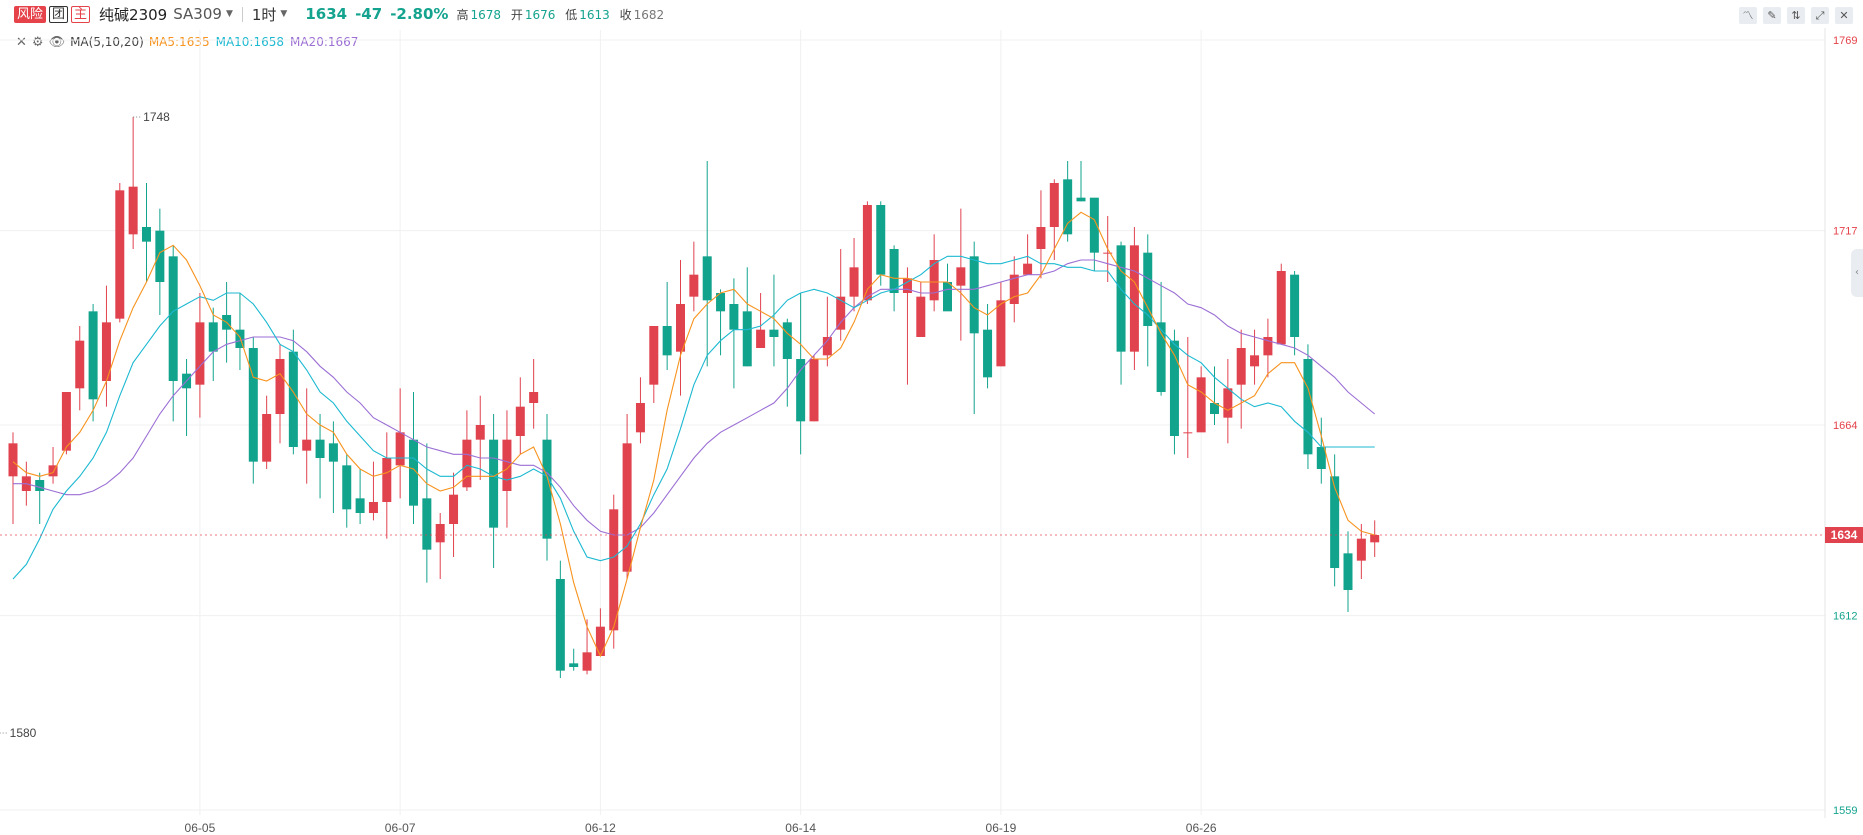  I want to click on candle-type-icon: ⇅, so click(1796, 15).